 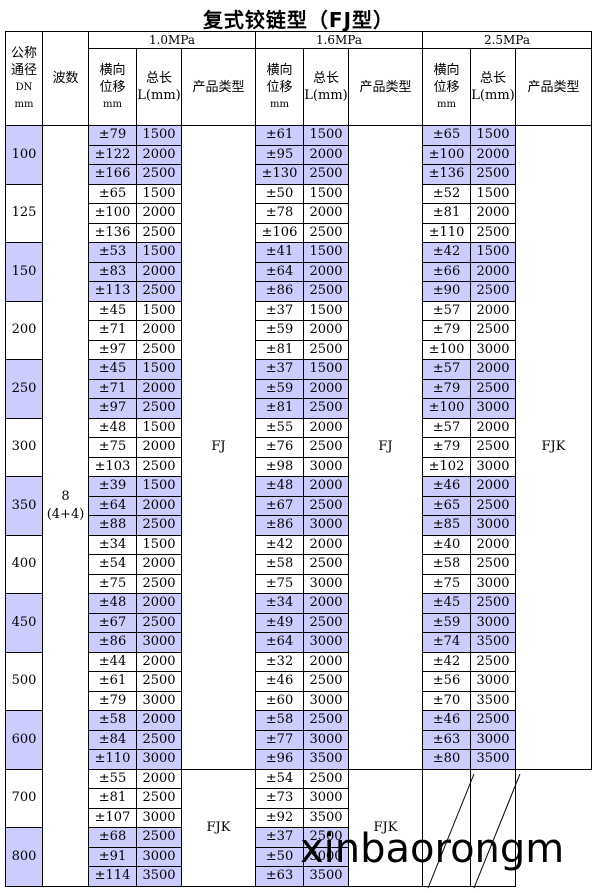 I want to click on table-row: ±75 2000 ±76 2500 ±79 2500, so click(x=299, y=447).